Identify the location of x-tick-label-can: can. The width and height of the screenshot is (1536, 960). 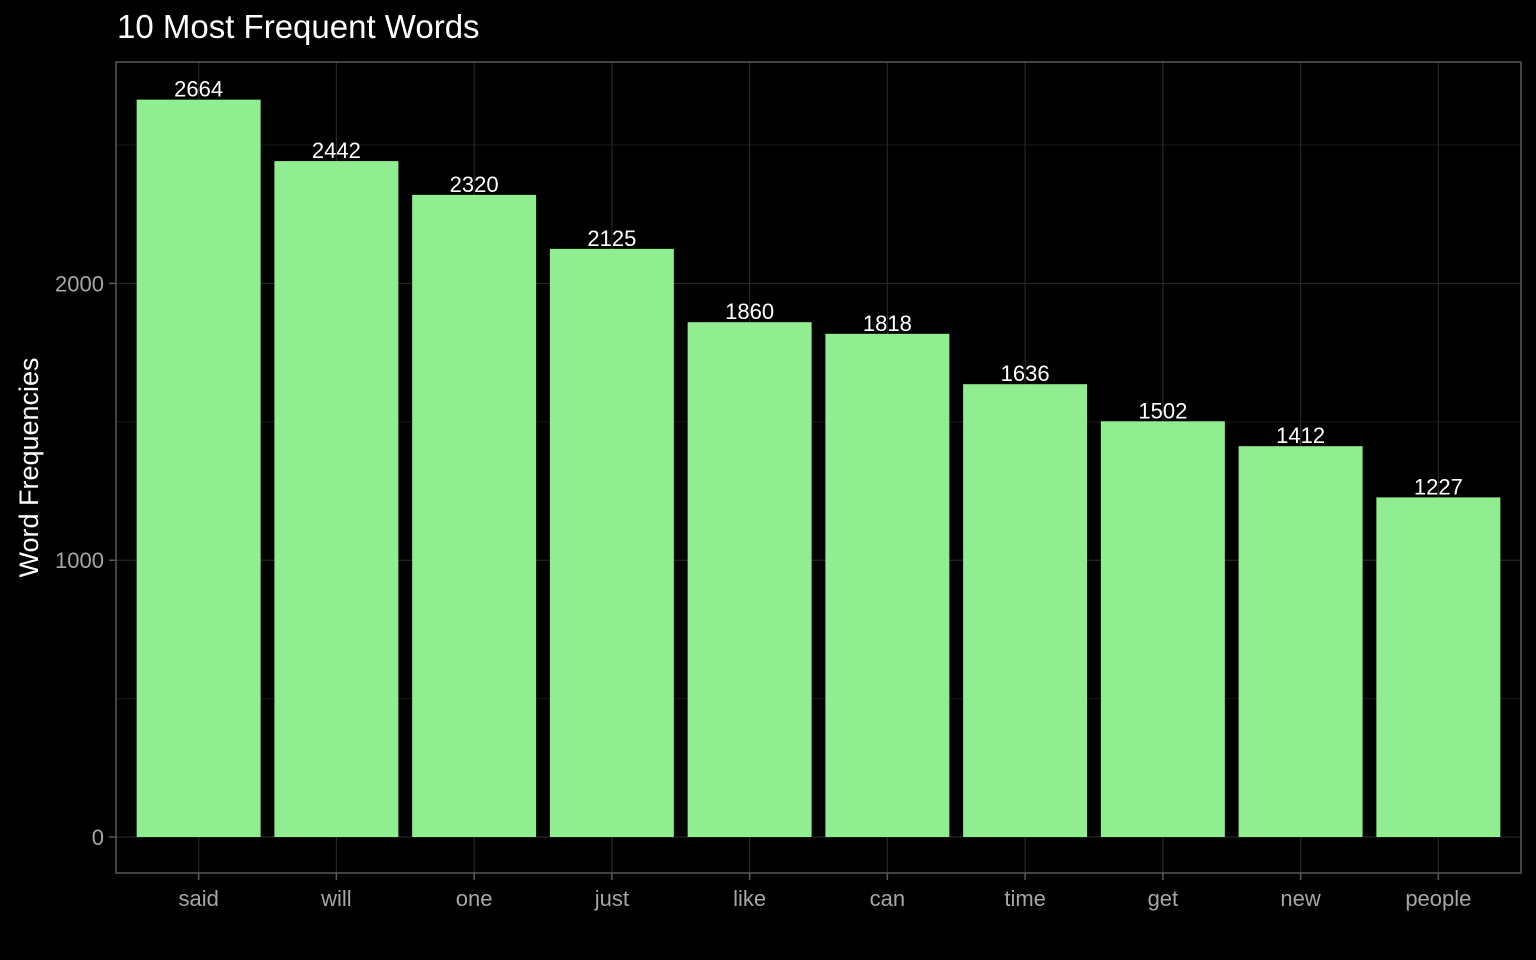
(887, 898).